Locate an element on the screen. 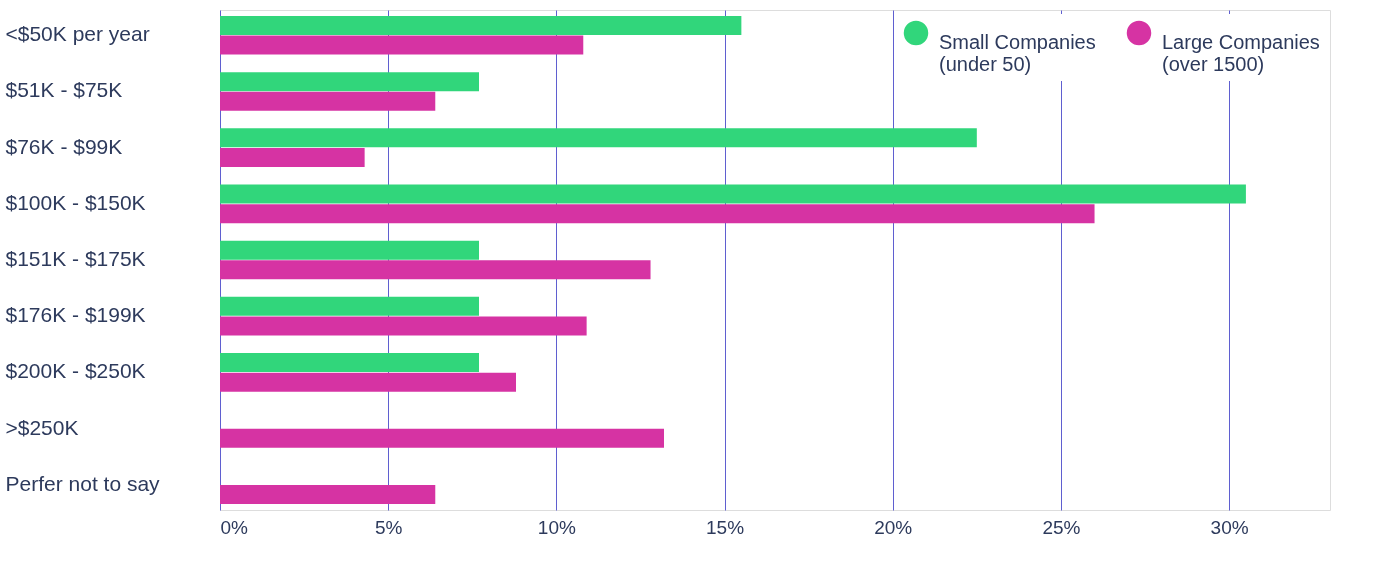  y-tick-label: Perfer not to say is located at coordinates (83, 483).